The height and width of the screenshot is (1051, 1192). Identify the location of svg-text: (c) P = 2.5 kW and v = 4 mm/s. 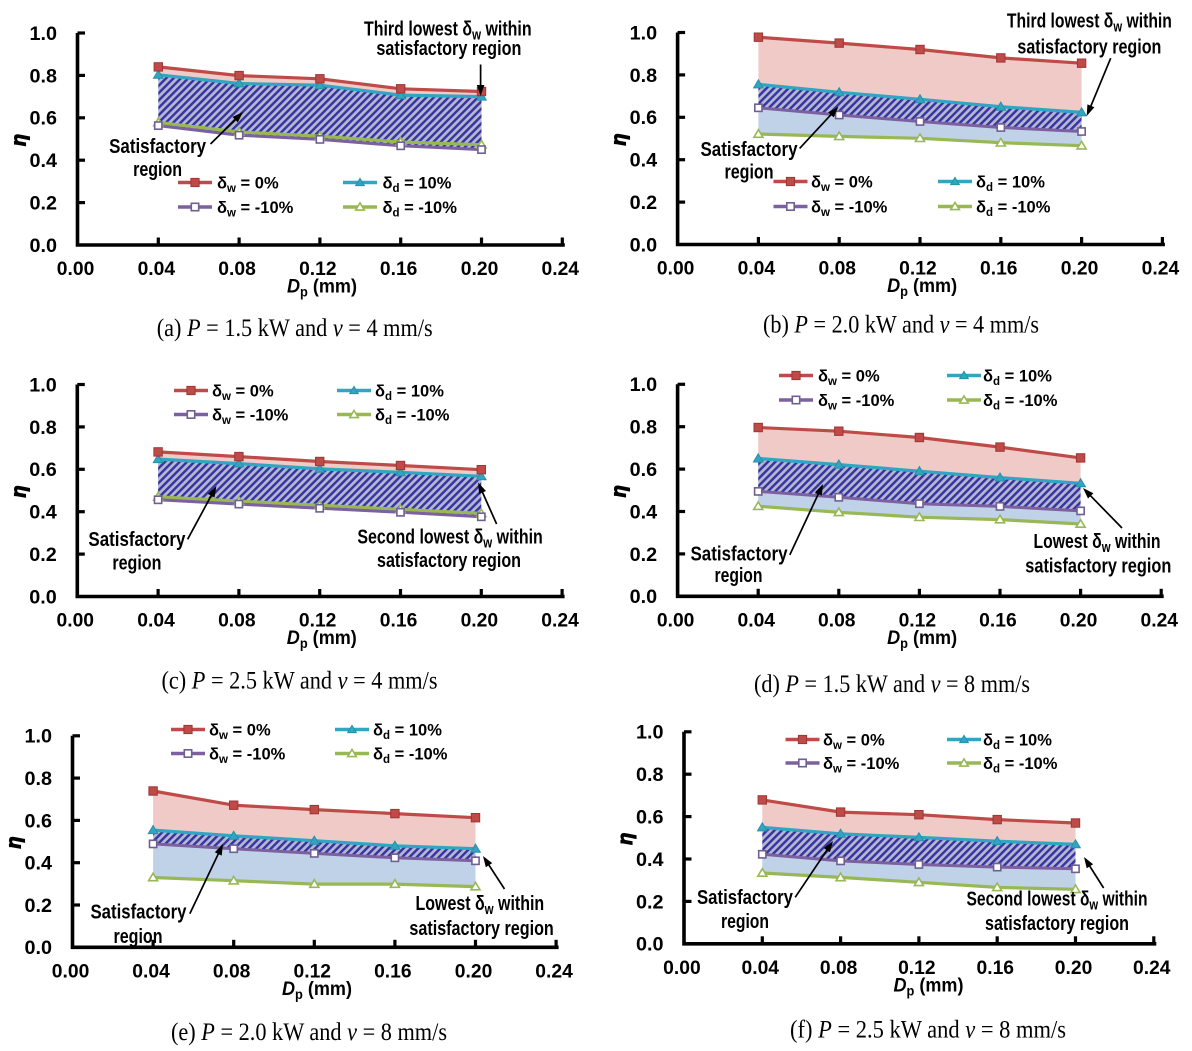
(300, 681).